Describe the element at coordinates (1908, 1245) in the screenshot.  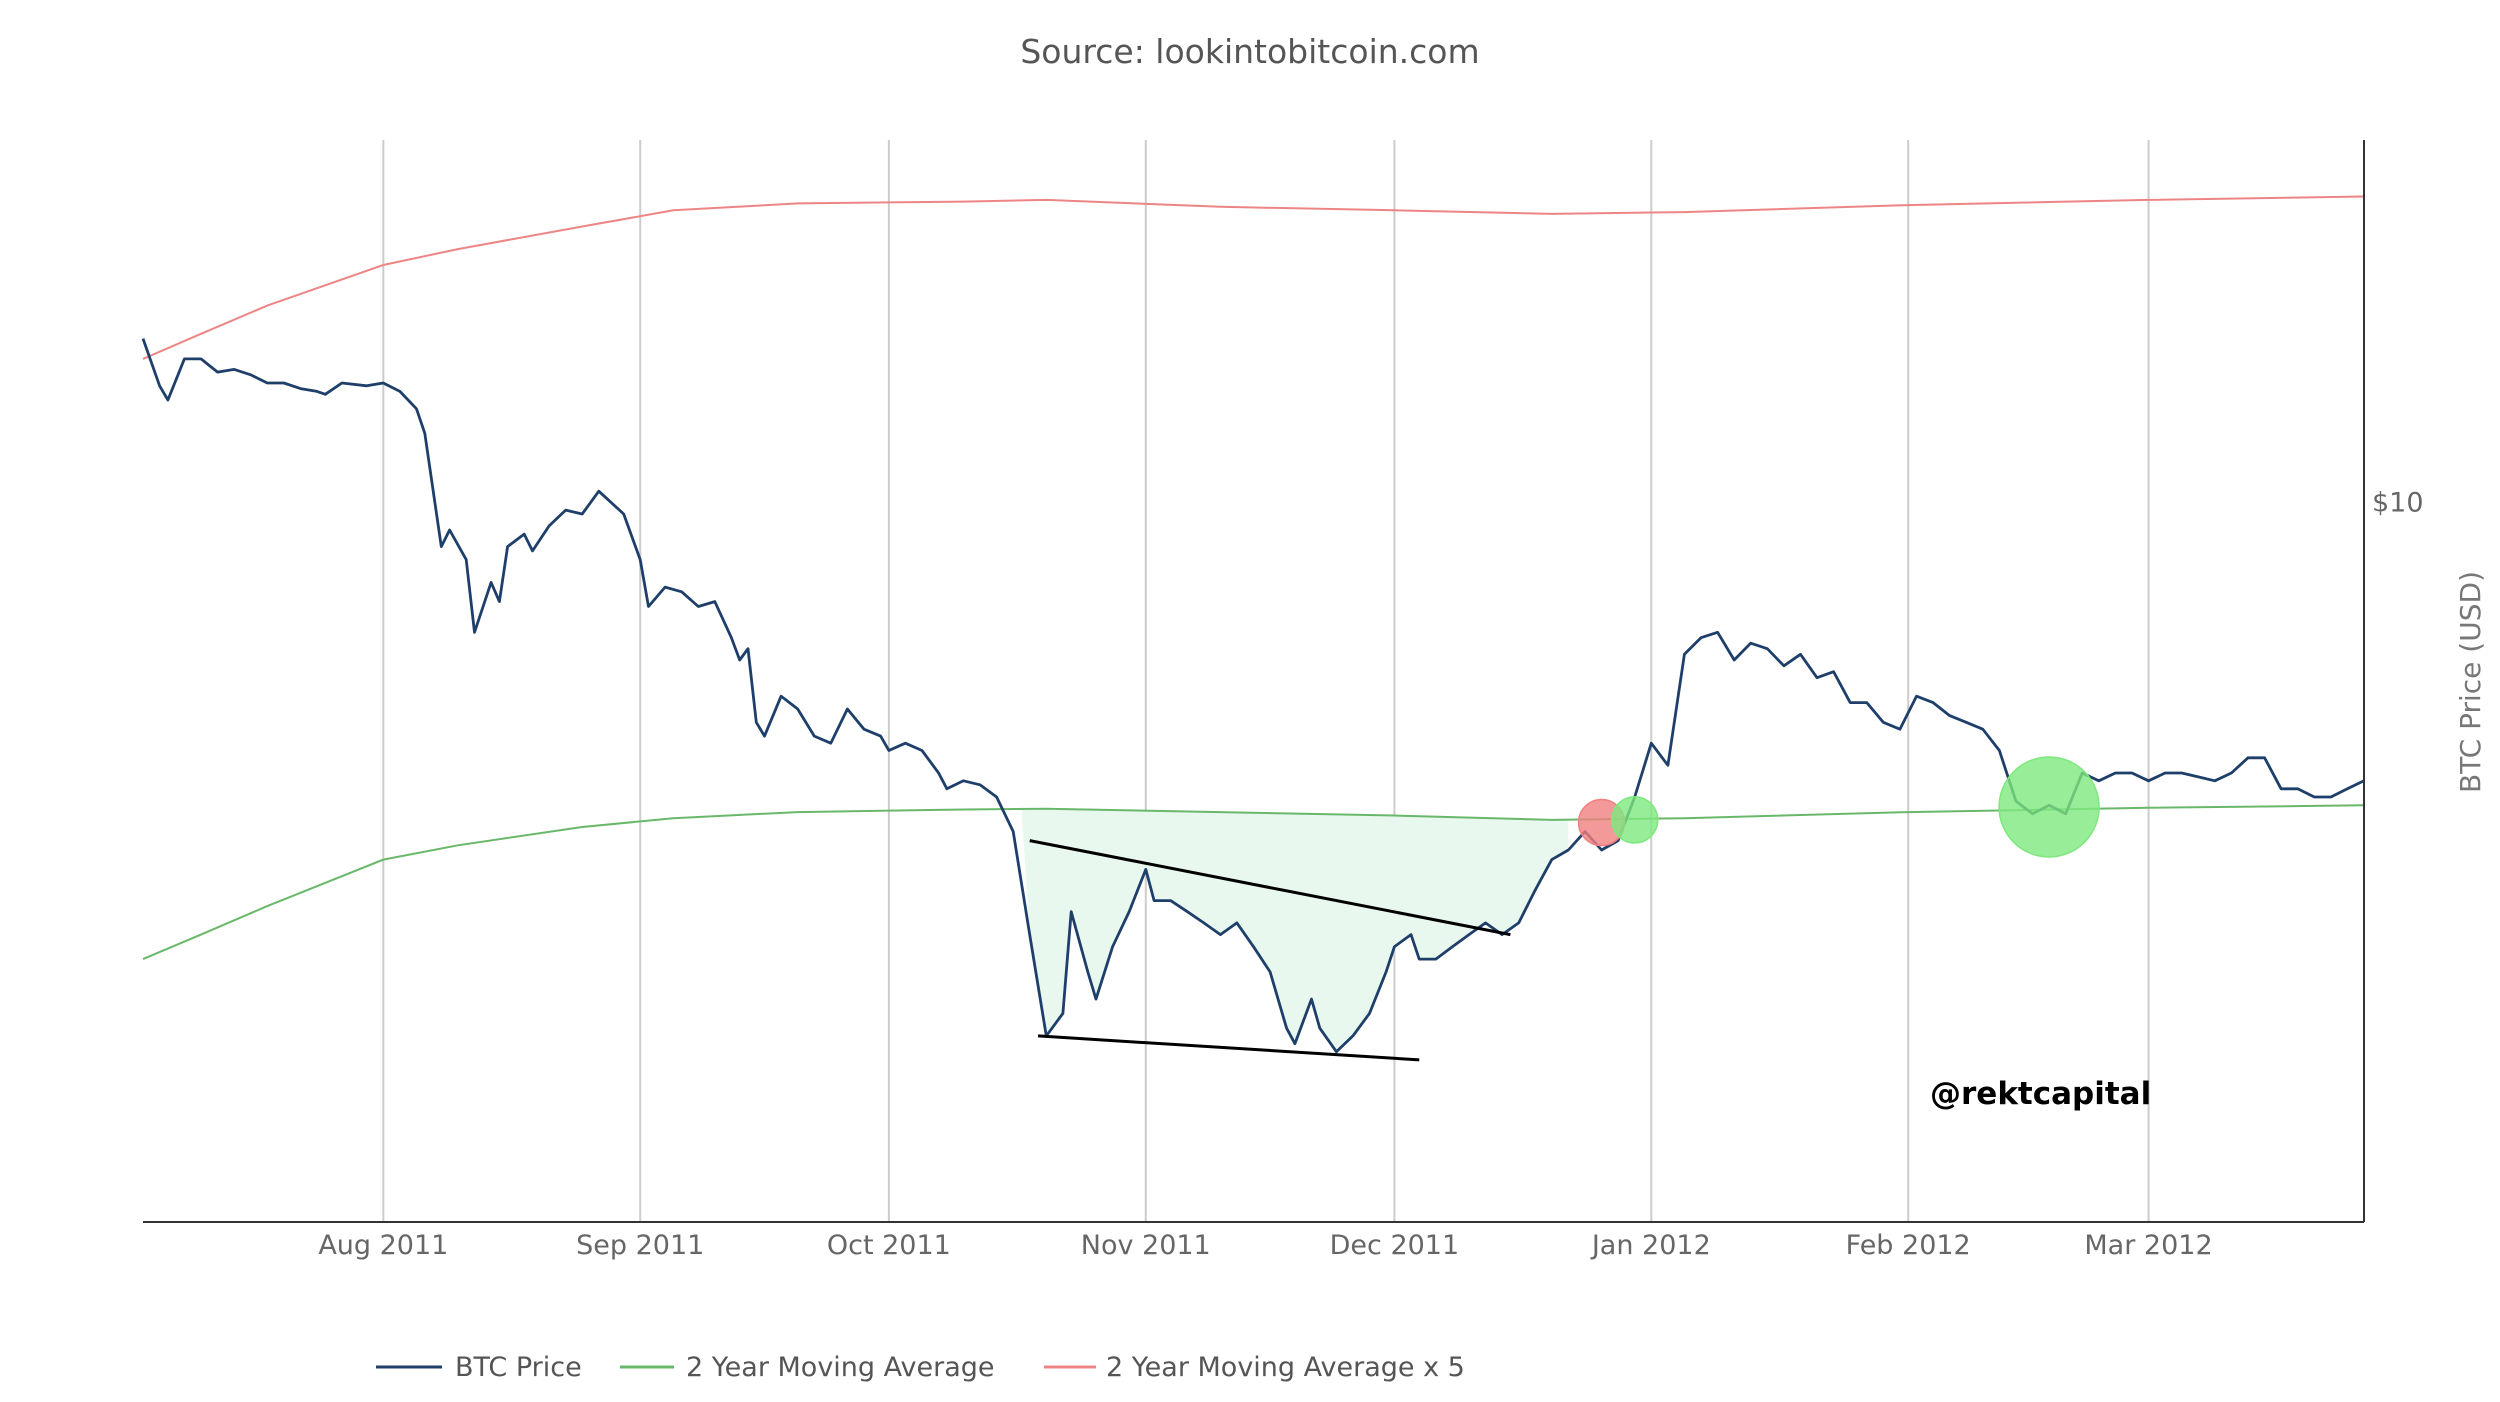
I see `x-tick-label-feb-2012: Feb 2012` at that location.